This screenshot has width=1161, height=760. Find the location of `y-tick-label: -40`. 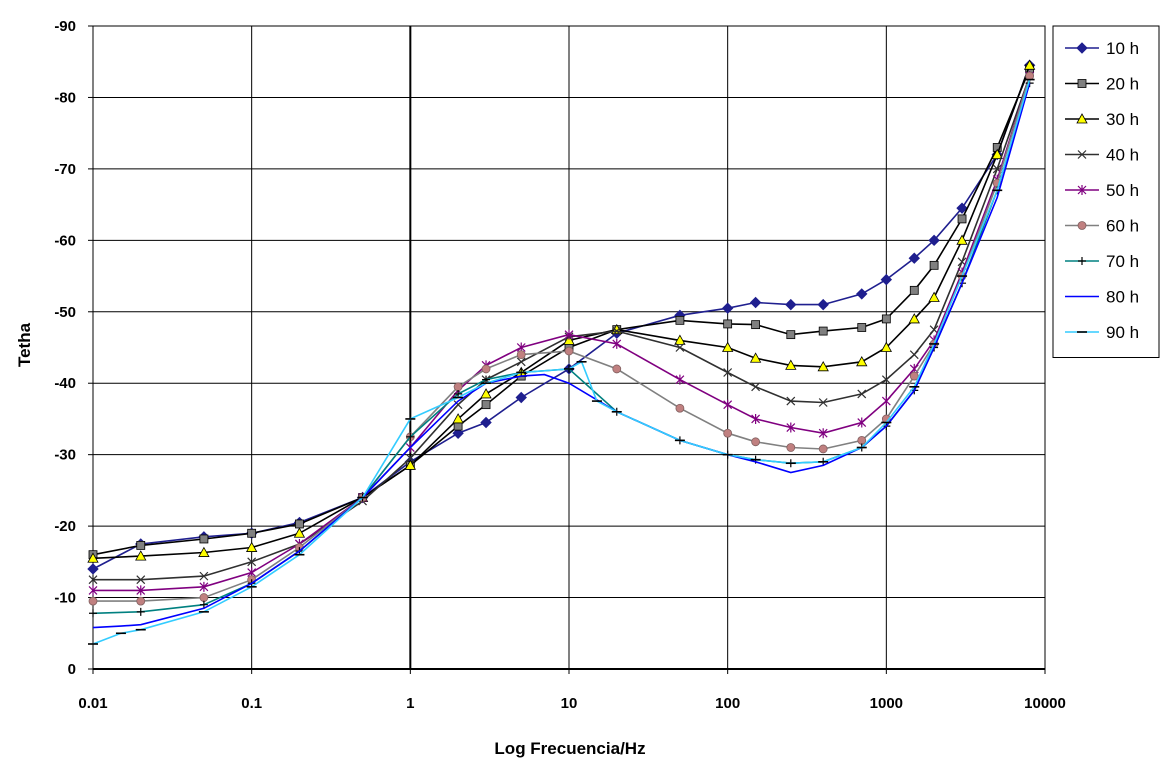

y-tick-label: -40 is located at coordinates (65, 383).